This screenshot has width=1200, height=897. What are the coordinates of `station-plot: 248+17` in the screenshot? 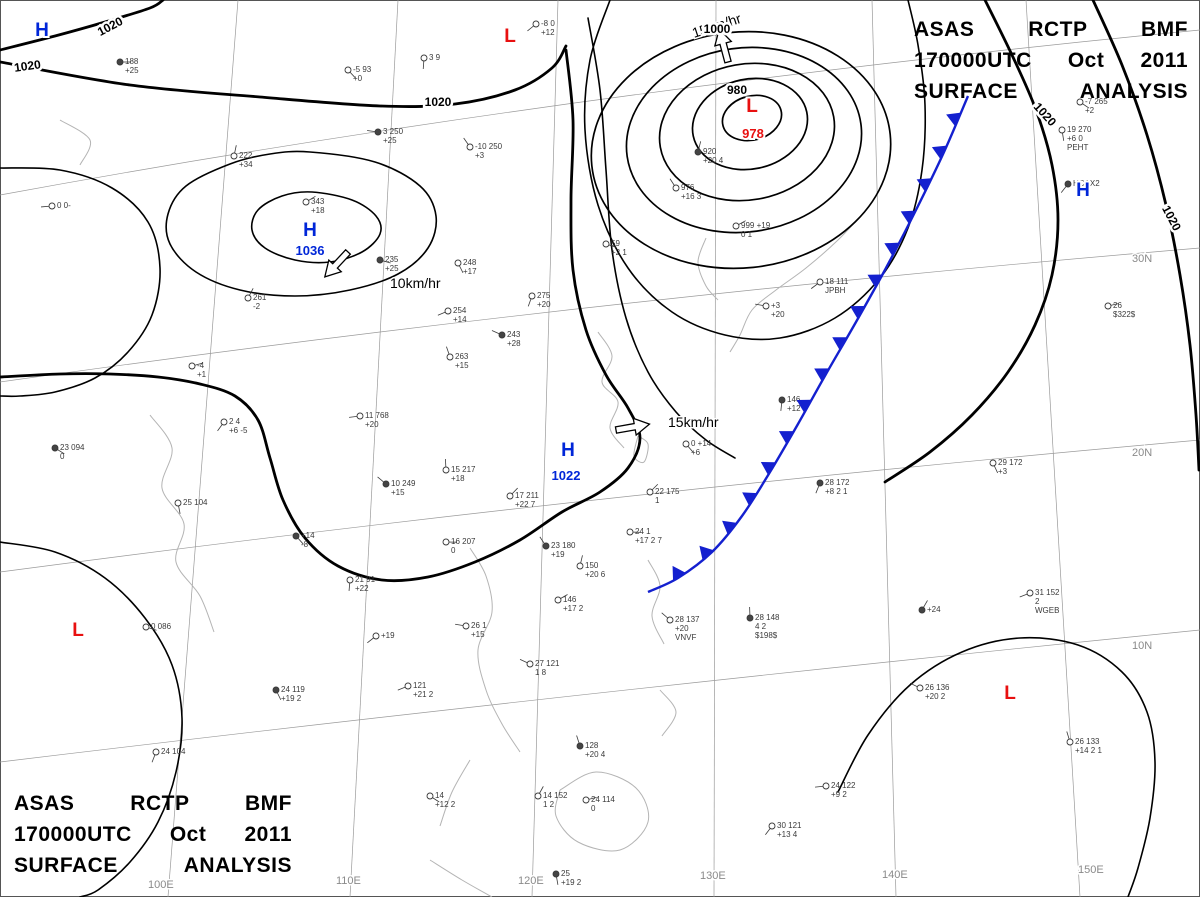 It's located at (465, 267).